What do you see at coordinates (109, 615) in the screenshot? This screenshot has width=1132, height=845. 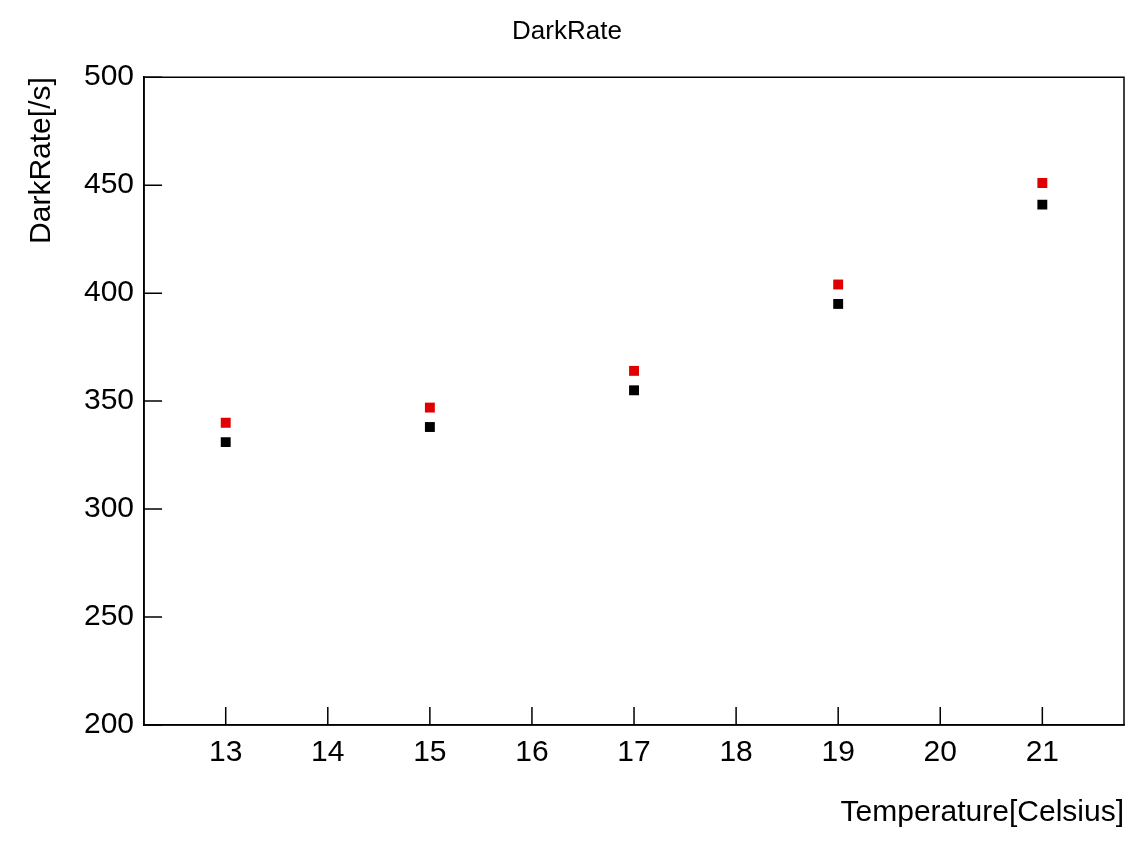 I see `y-tick-label: 250` at bounding box center [109, 615].